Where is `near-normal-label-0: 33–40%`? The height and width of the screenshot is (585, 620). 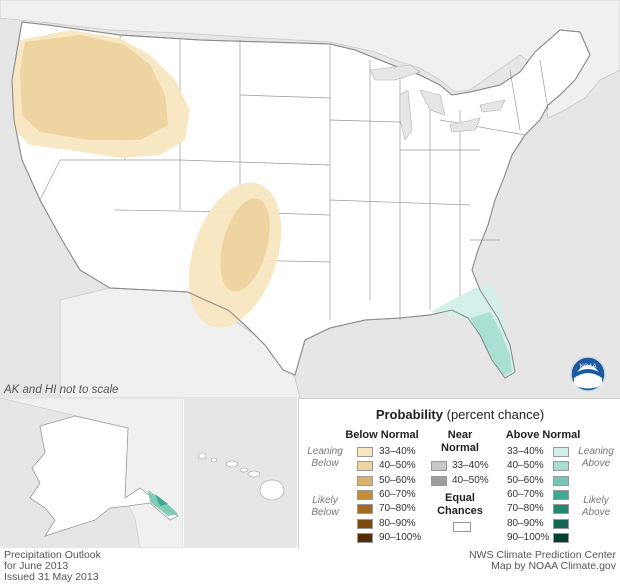 near-normal-label-0: 33–40% is located at coordinates (470, 465).